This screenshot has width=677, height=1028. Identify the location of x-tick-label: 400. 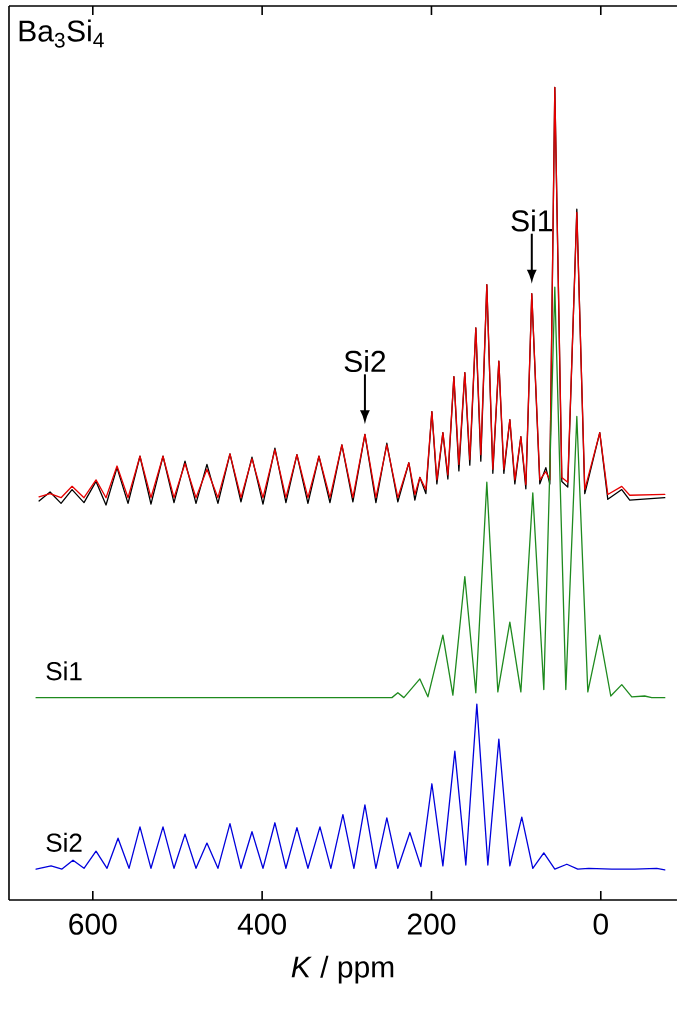
(261, 924).